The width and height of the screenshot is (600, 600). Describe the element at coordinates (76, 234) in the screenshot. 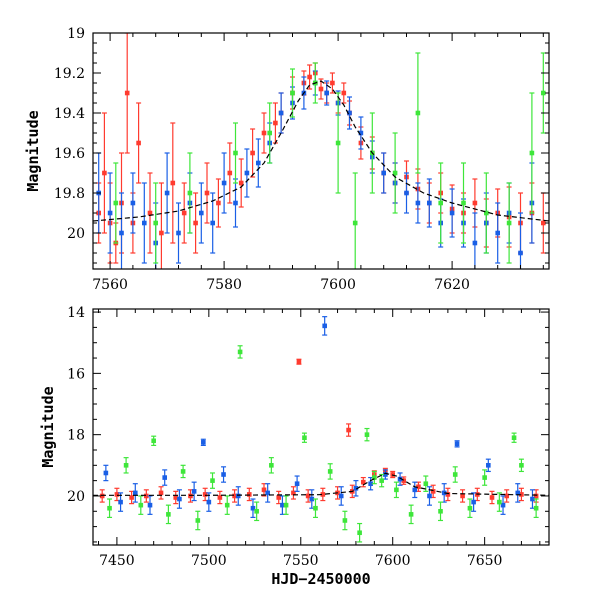

I see `top-y-tick-label: 20` at that location.